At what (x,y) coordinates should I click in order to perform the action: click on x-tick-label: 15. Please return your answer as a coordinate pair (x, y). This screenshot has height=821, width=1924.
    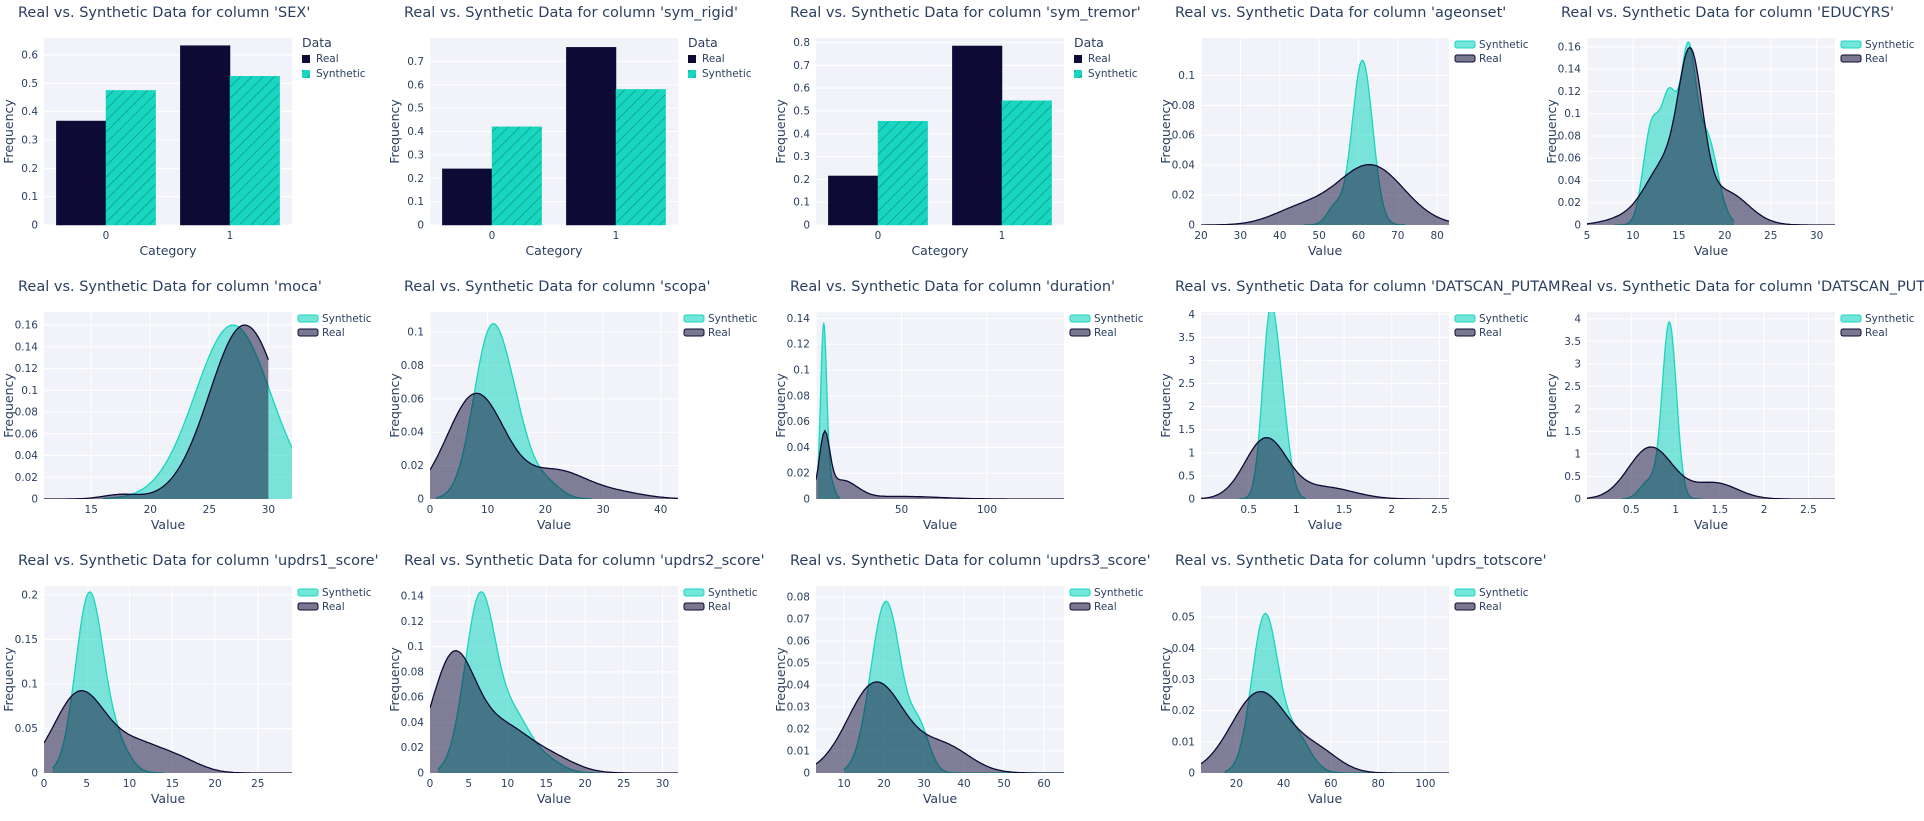
    Looking at the image, I should click on (1678, 236).